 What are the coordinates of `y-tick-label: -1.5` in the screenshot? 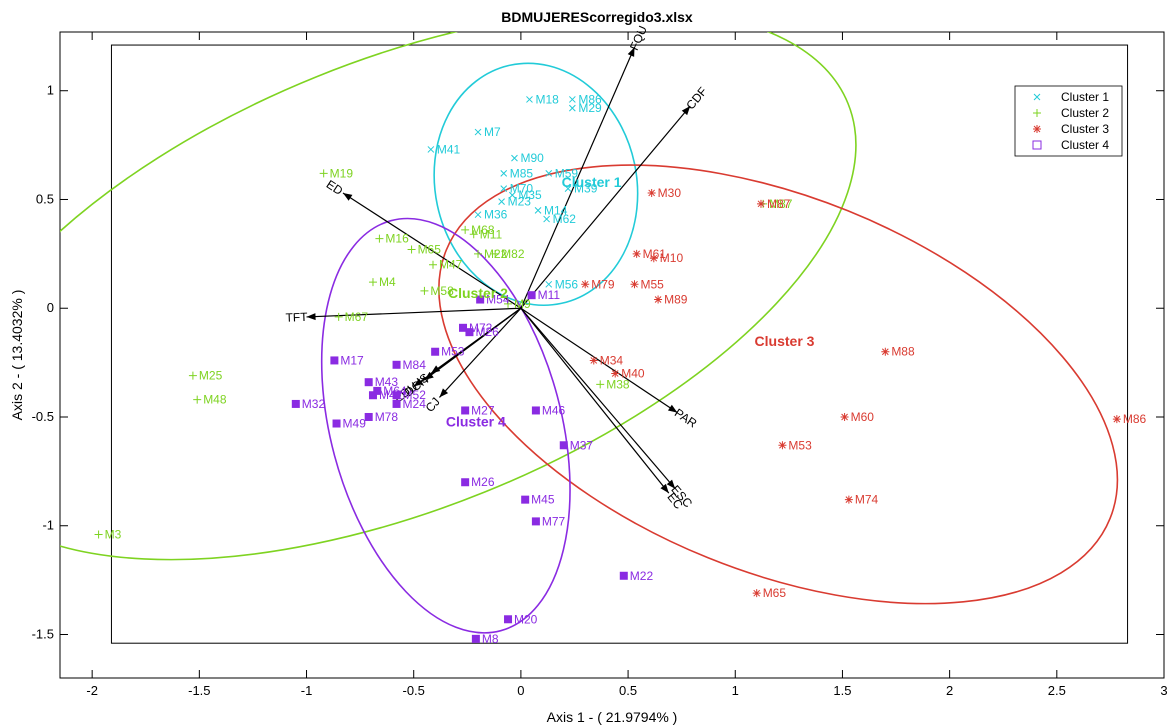 It's located at (43, 633).